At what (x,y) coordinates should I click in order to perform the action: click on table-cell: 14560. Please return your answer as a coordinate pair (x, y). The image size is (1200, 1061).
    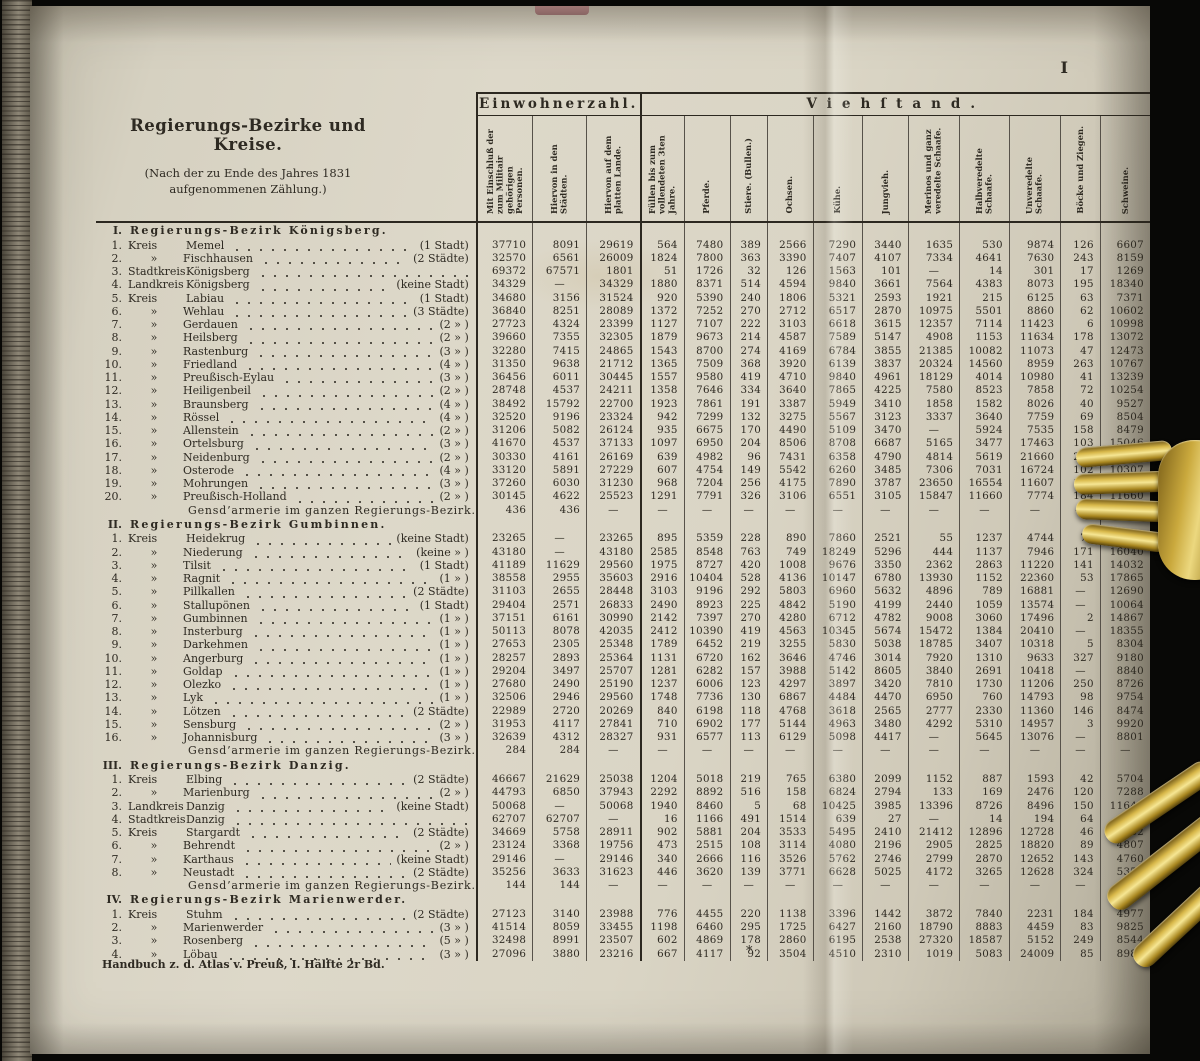
    Looking at the image, I should click on (984, 364).